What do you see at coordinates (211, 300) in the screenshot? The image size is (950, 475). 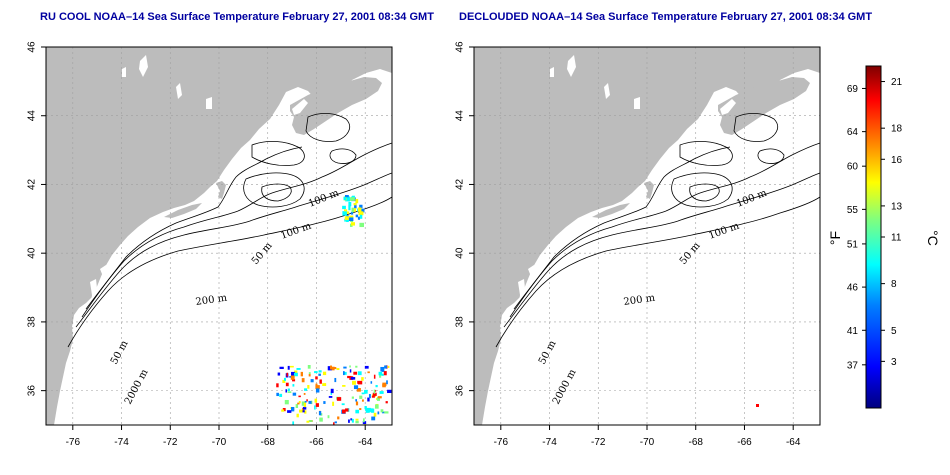 I see `contour-label: 200 m` at bounding box center [211, 300].